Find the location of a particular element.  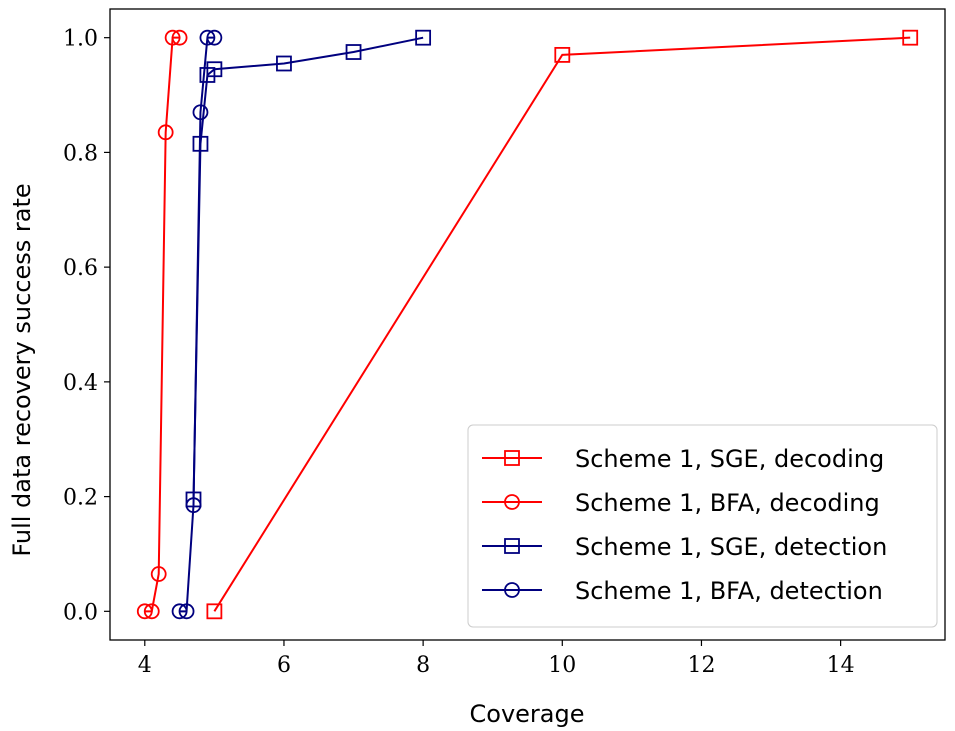

y-tick-label: 0.2 is located at coordinates (80, 498).